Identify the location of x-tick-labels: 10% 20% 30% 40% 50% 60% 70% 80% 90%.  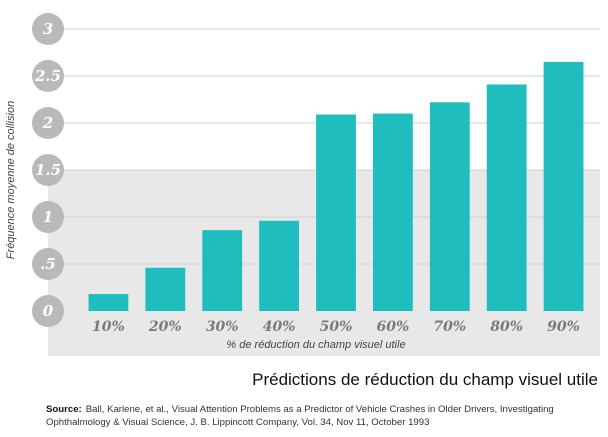
(336, 327).